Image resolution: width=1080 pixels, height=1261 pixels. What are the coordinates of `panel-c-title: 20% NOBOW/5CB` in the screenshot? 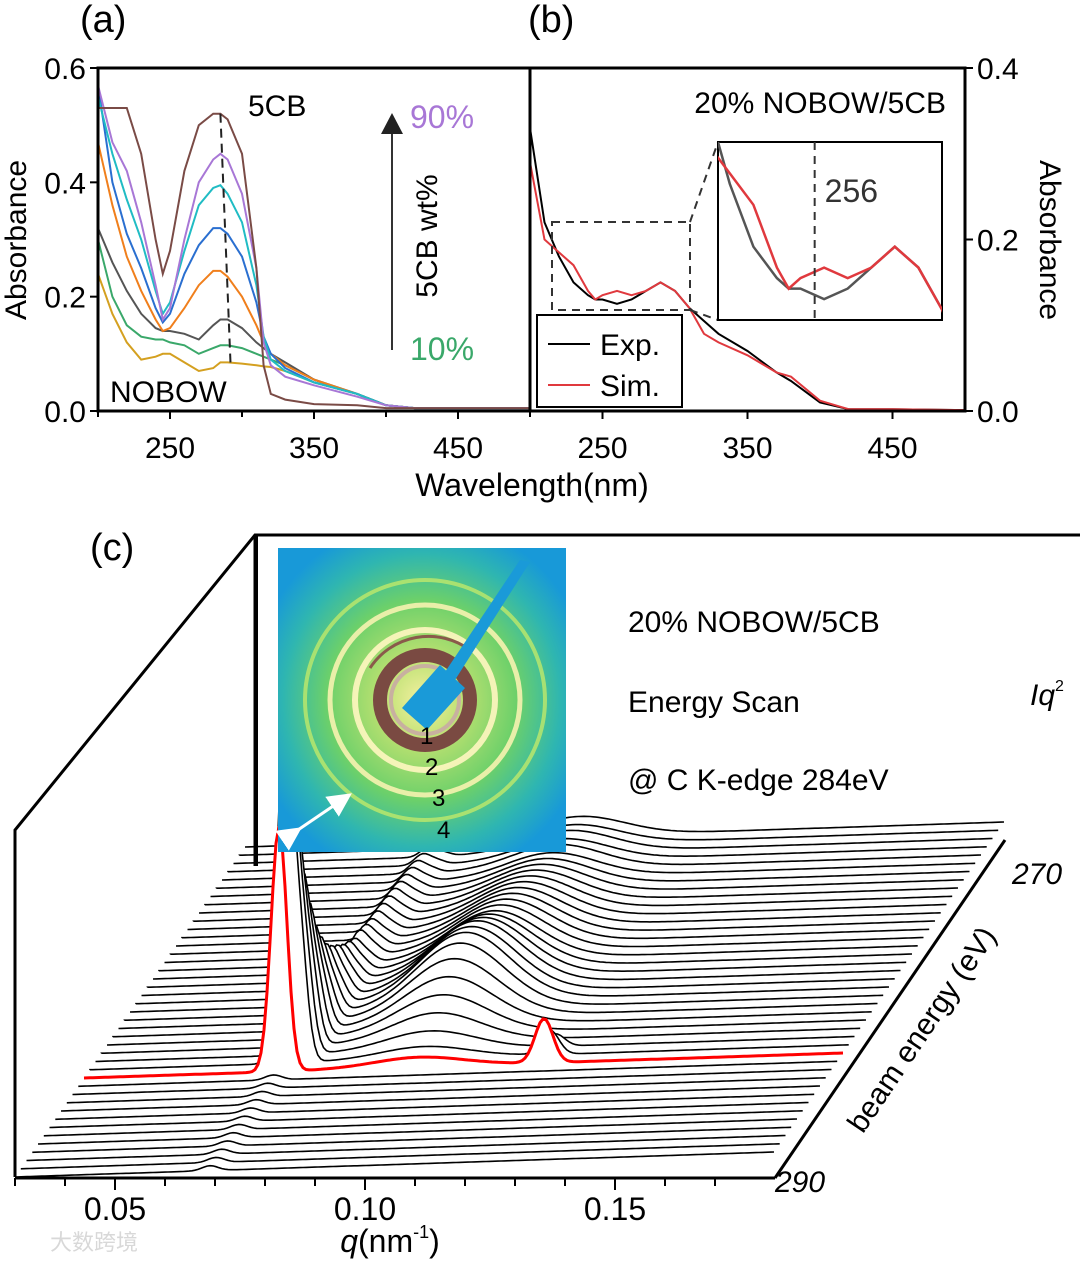 It's located at (754, 622).